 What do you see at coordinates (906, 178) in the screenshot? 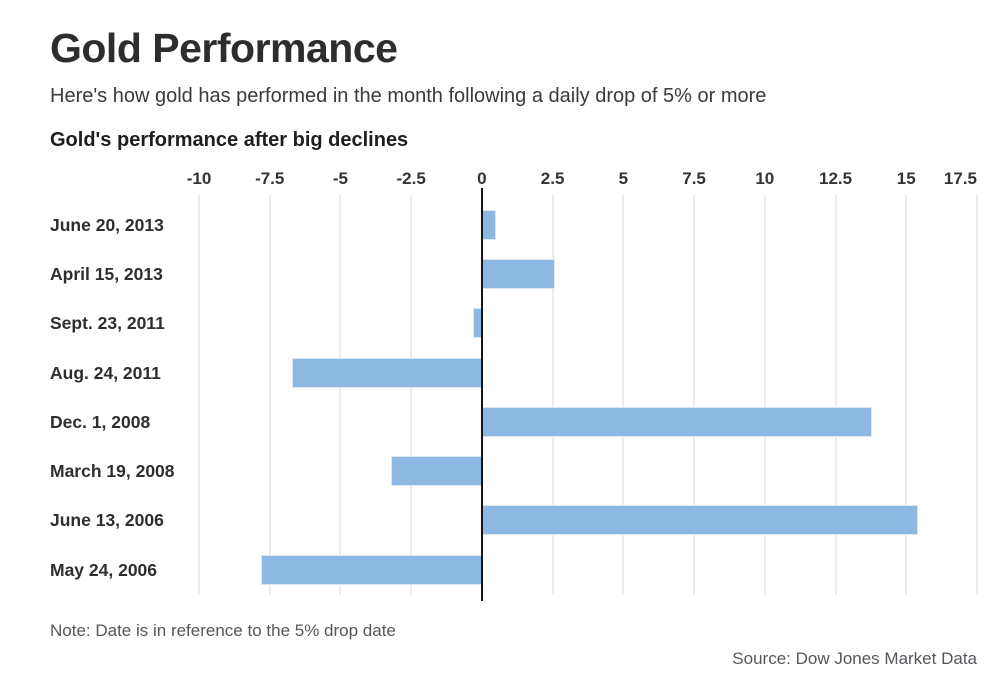
I see `x-tick-label: 15` at bounding box center [906, 178].